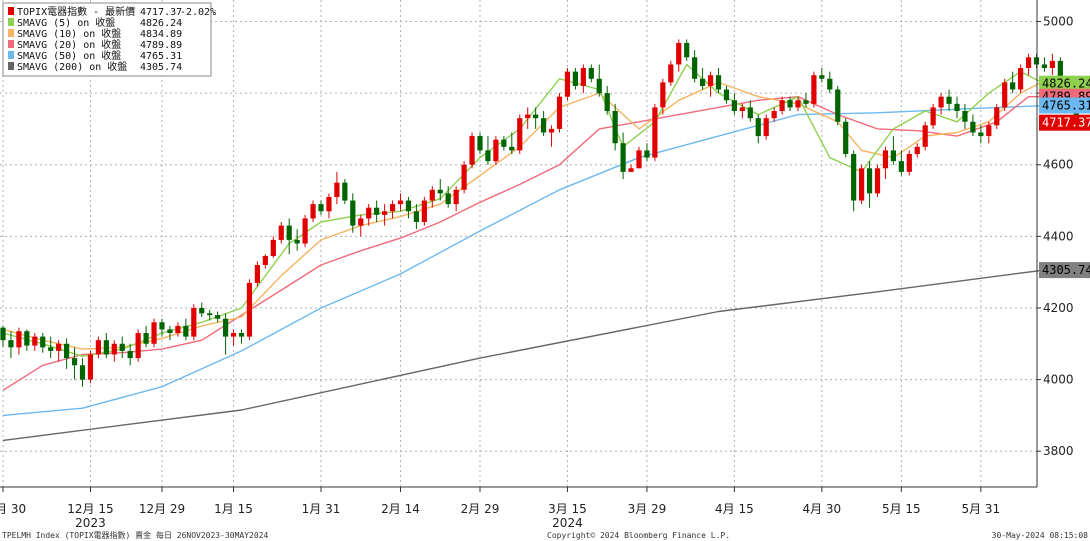 The width and height of the screenshot is (1090, 541). Describe the element at coordinates (161, 67) in the screenshot. I see `legend-value: 4305.74` at that location.